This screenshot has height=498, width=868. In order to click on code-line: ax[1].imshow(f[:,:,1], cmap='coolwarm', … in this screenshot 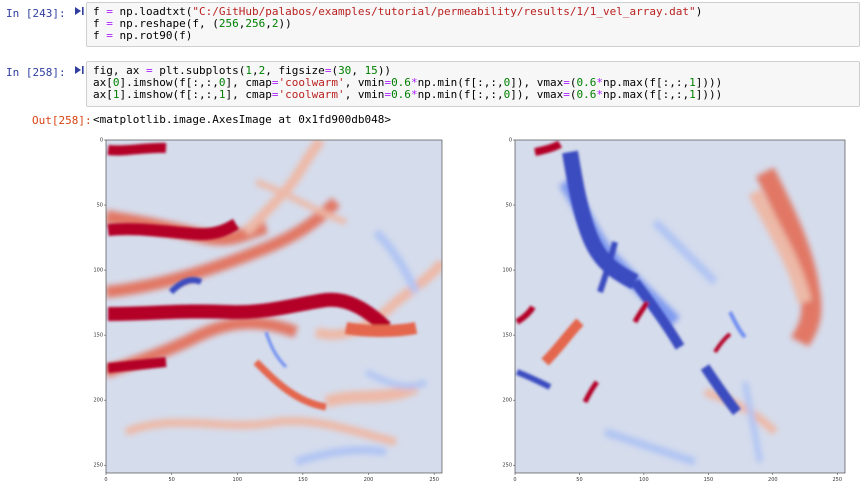, I will do `click(473, 95)`.